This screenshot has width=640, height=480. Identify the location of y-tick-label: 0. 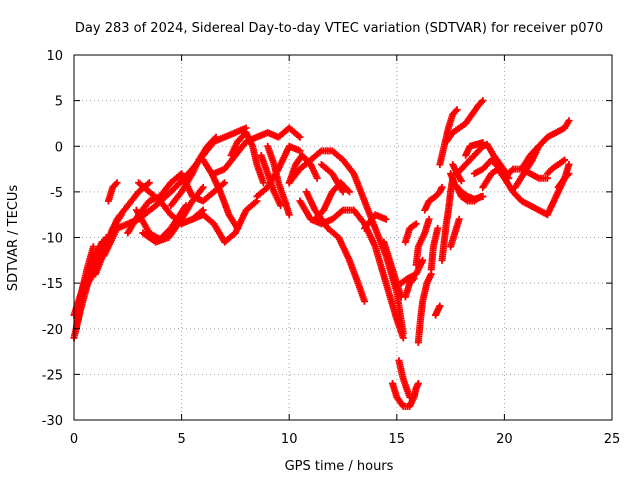
(59, 147).